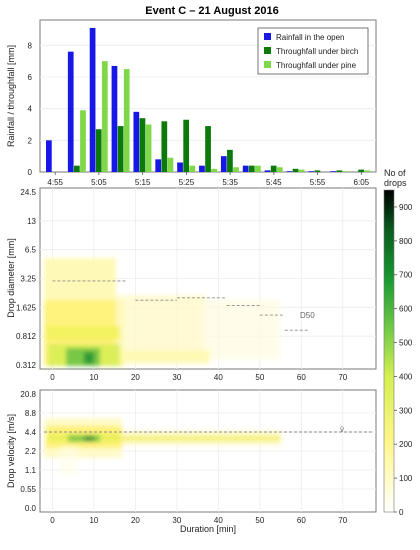 Image resolution: width=420 pixels, height=550 pixels. I want to click on bar-x-tick-label: 5:15, so click(143, 182).